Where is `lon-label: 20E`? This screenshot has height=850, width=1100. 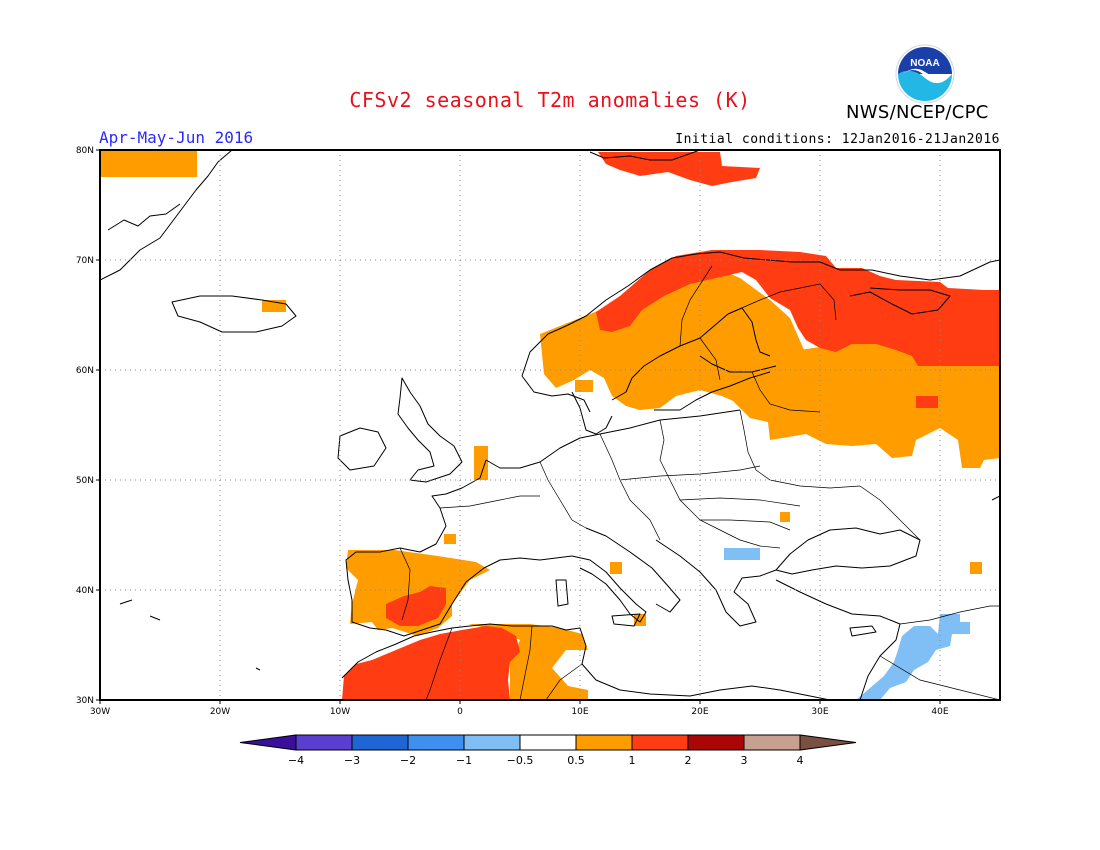 lon-label: 20E is located at coordinates (699, 712).